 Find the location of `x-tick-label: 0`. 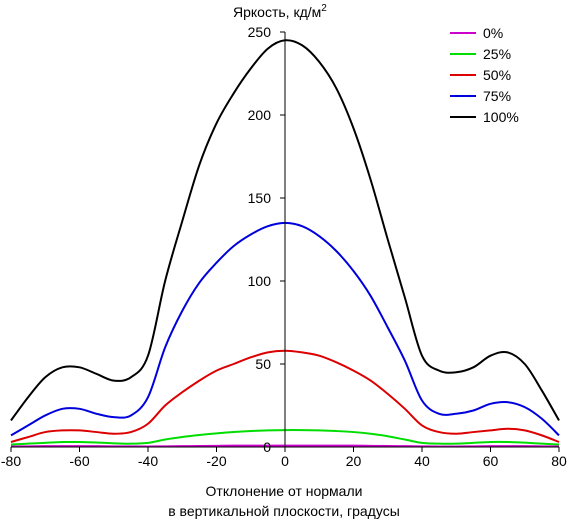

x-tick-label: 0 is located at coordinates (285, 461).